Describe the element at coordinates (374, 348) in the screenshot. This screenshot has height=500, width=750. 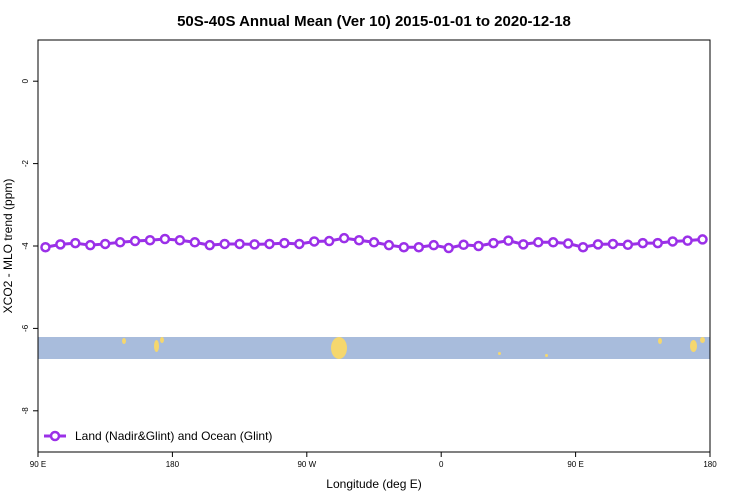
I see `map-ocean` at that location.